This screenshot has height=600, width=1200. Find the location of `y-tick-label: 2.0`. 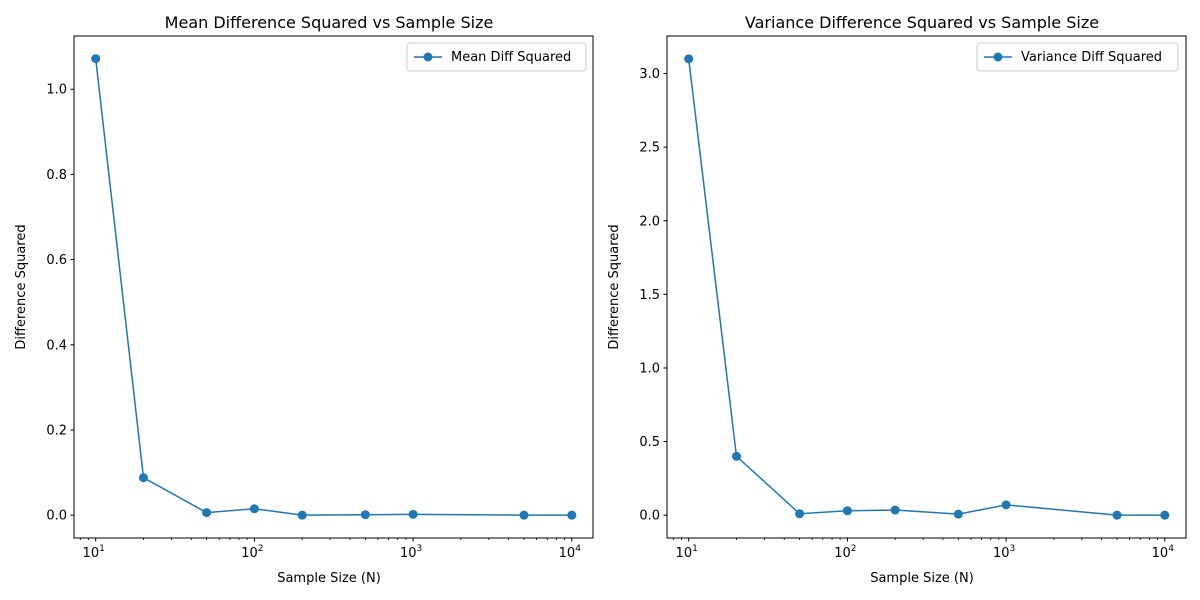

y-tick-label: 2.0 is located at coordinates (649, 221).